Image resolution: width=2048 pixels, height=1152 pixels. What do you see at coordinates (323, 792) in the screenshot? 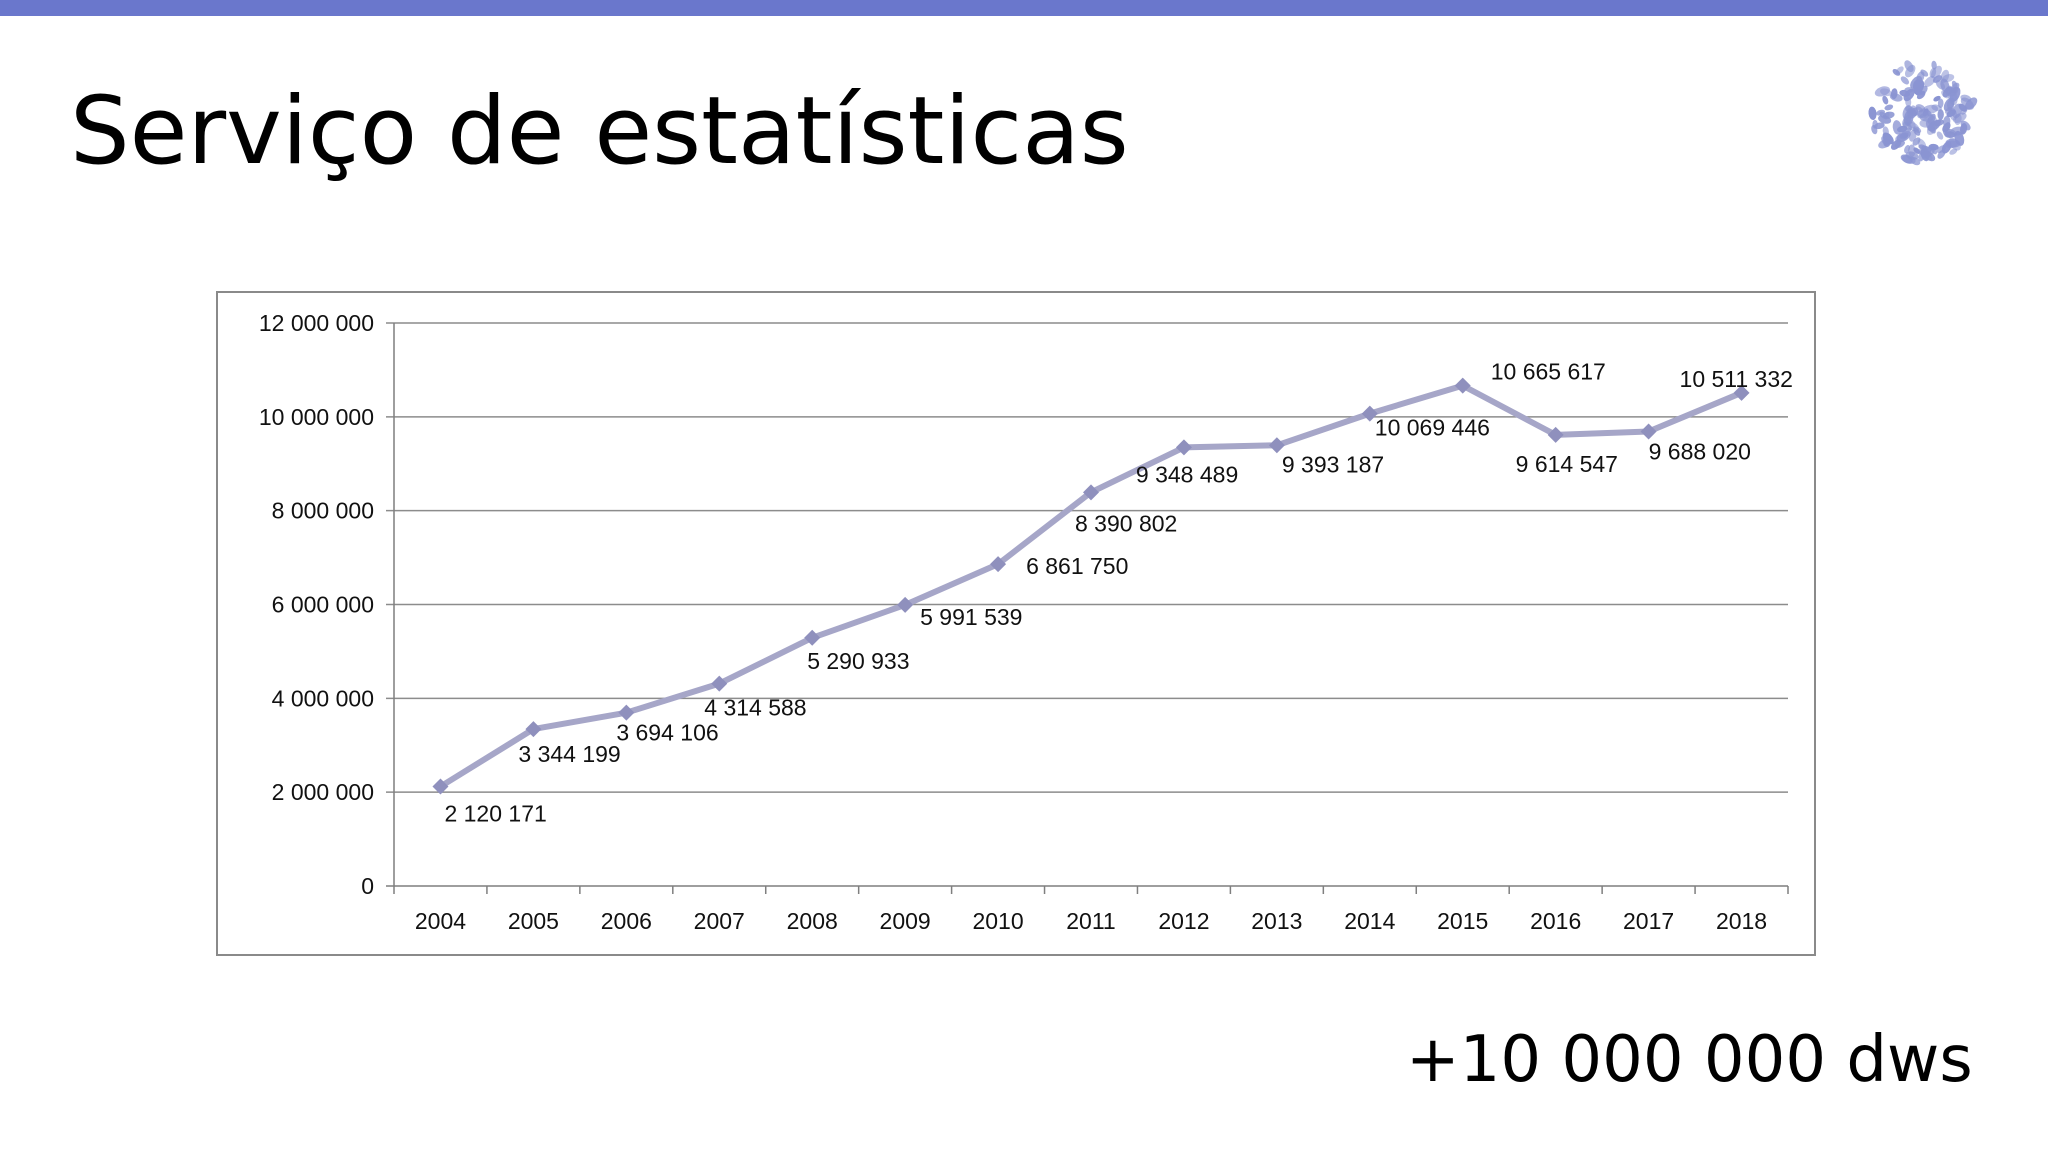
I see `y-tick-label: 2 000 000` at bounding box center [323, 792].